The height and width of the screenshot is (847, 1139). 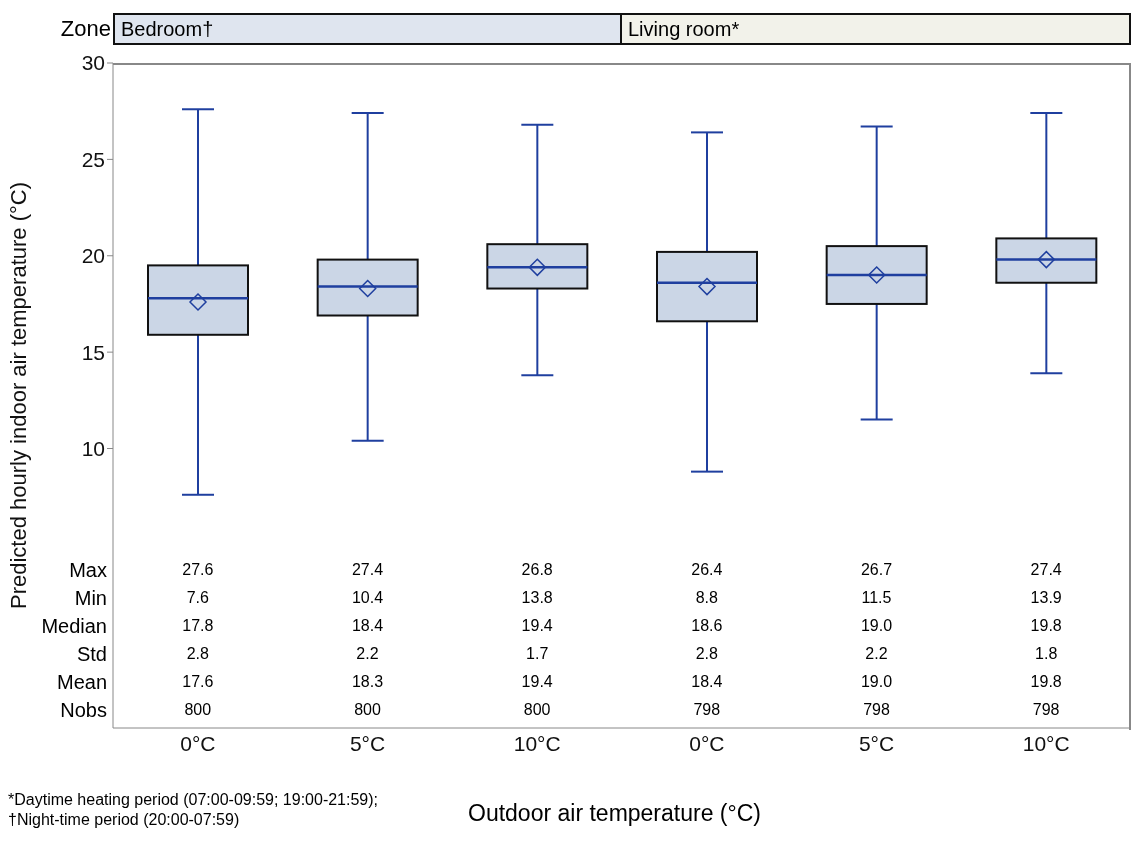 What do you see at coordinates (91, 654) in the screenshot?
I see `text: Std` at bounding box center [91, 654].